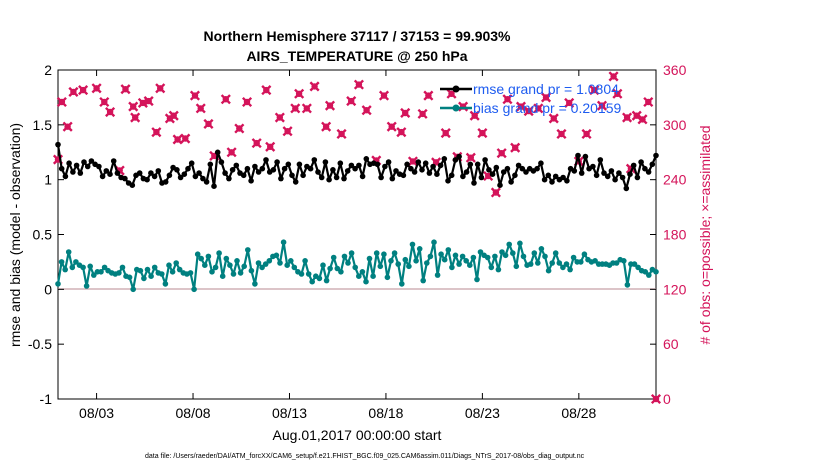 The height and width of the screenshot is (470, 830). Describe the element at coordinates (671, 344) in the screenshot. I see `right-tick-label: 60` at that location.